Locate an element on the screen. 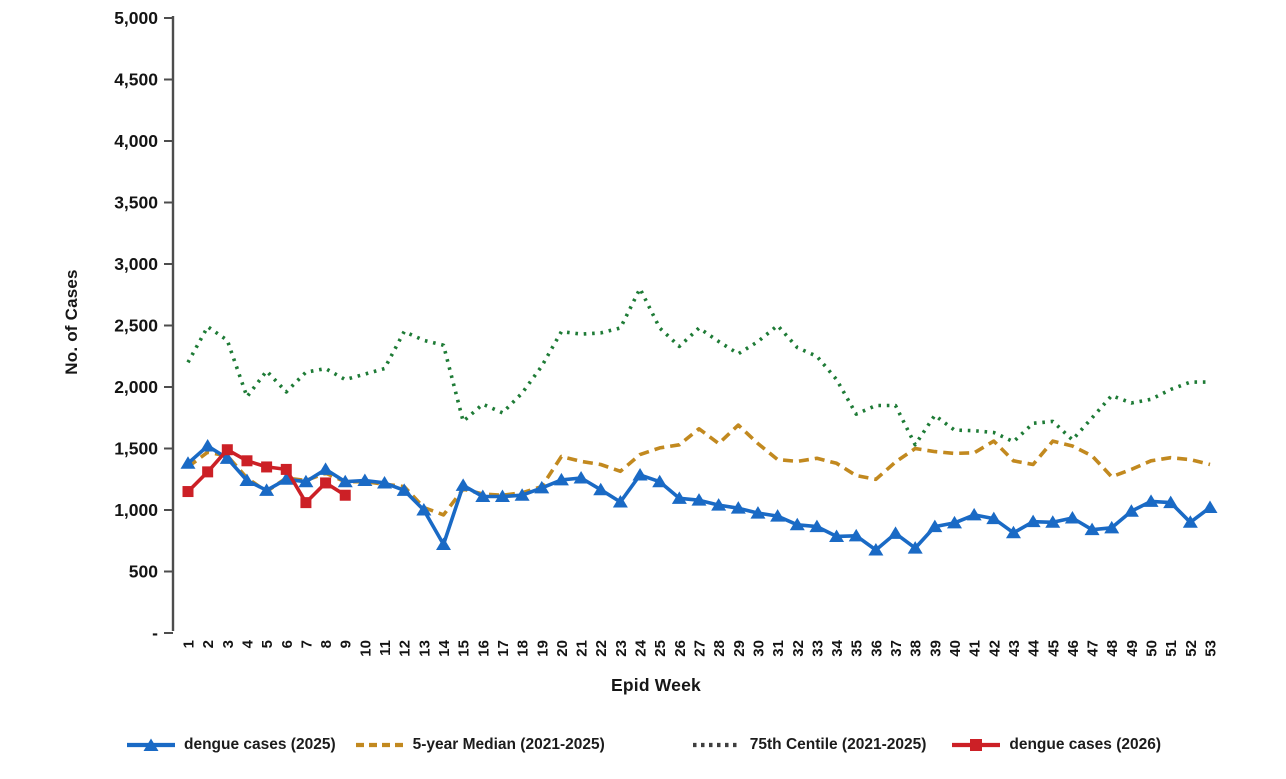  y-tick-label: 1,000 is located at coordinates (136, 510).